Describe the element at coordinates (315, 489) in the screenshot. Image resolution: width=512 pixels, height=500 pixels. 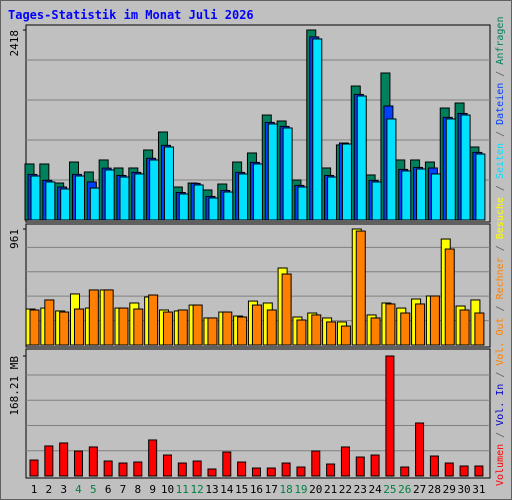
I see `x-tick-label: 20` at that location.